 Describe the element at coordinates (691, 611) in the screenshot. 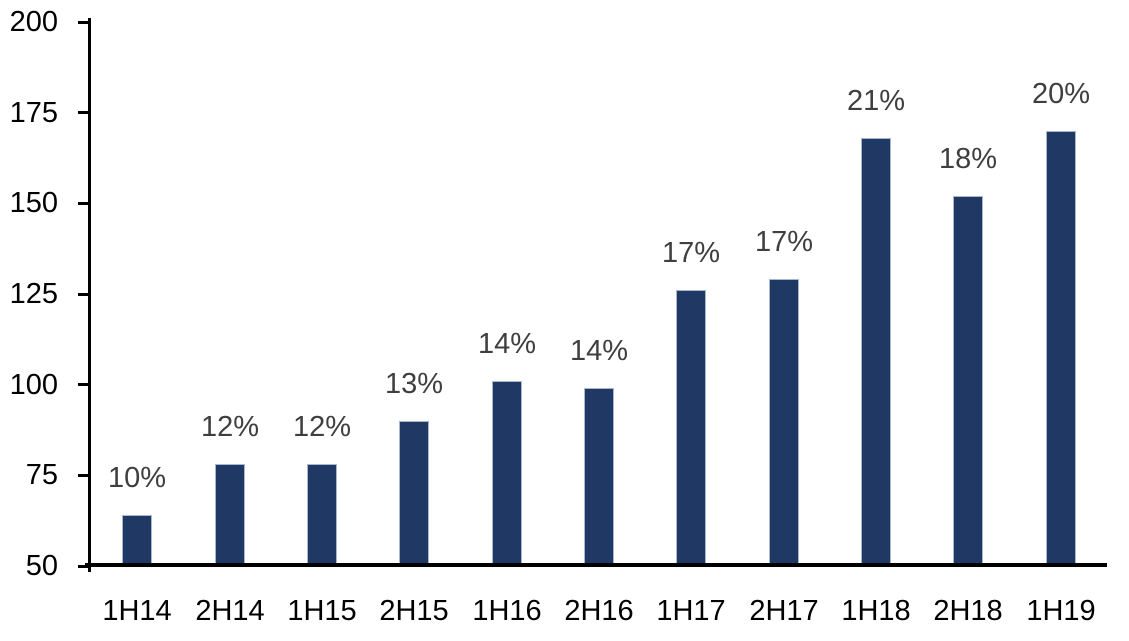

I see `x-category-label: 1H17` at that location.